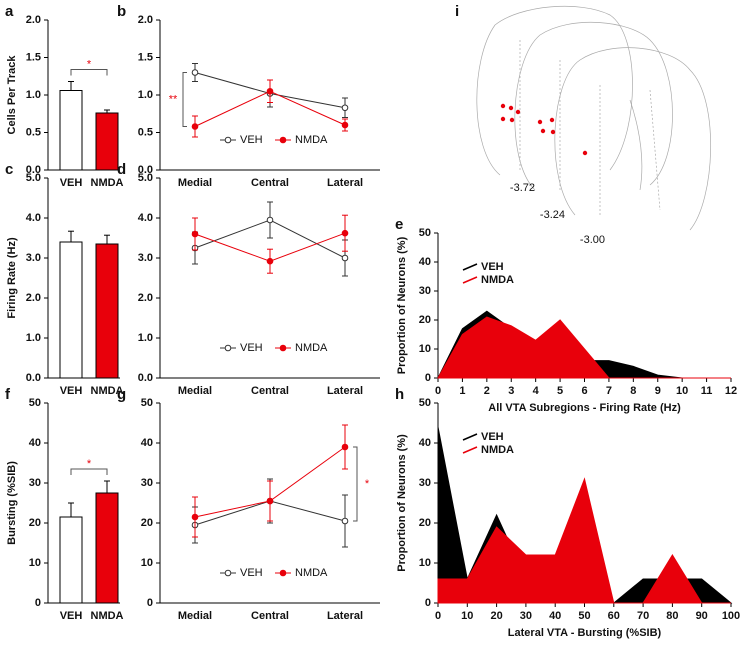 This screenshot has height=647, width=740. Describe the element at coordinates (609, 391) in the screenshot. I see `x-tick-label: 7` at that location.